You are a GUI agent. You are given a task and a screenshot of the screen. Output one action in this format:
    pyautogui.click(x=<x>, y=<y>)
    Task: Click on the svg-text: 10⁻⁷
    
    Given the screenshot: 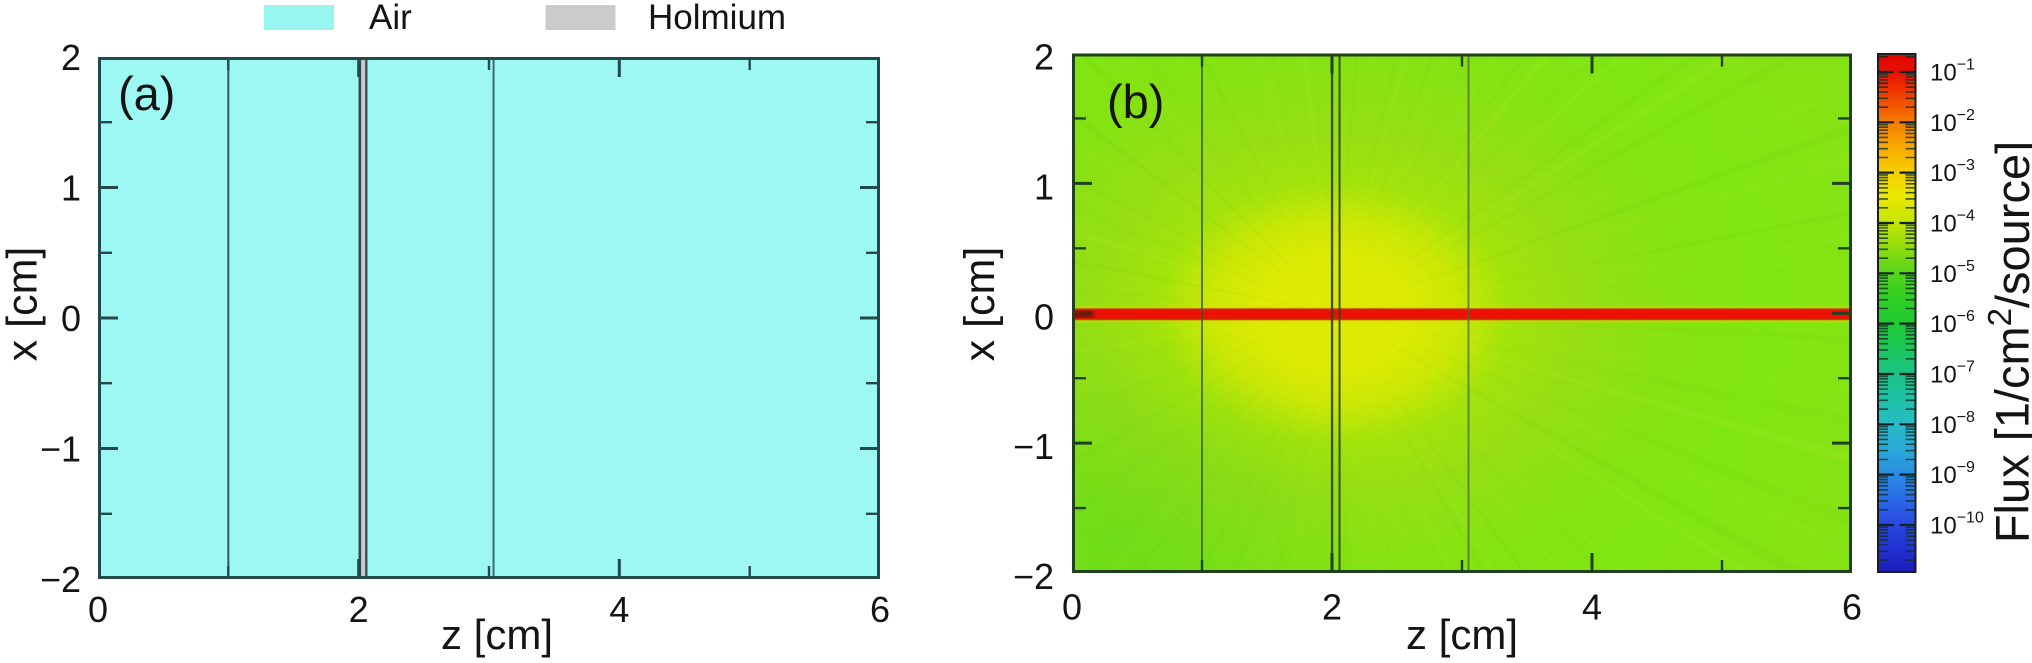 What is the action you would take?
    pyautogui.click(x=1952, y=374)
    